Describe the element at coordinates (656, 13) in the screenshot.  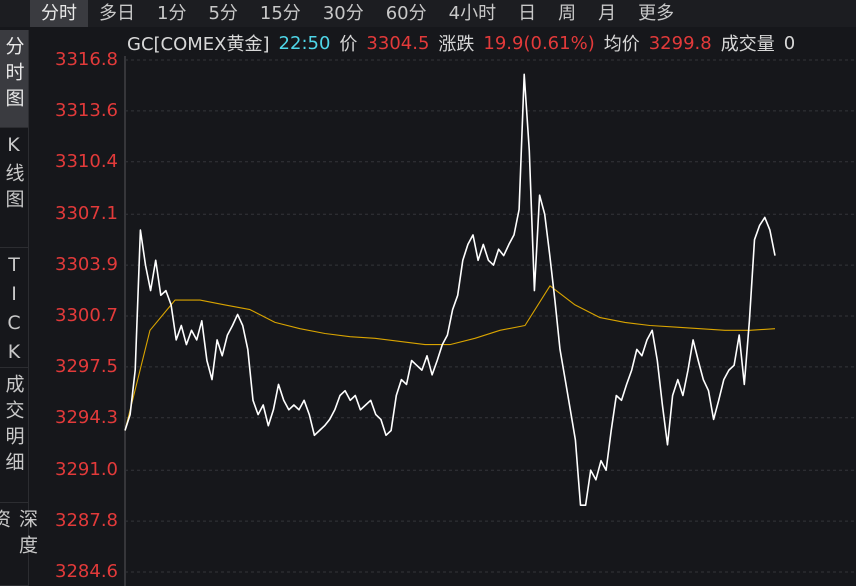
I see `toolbar-tab: 更多` at that location.